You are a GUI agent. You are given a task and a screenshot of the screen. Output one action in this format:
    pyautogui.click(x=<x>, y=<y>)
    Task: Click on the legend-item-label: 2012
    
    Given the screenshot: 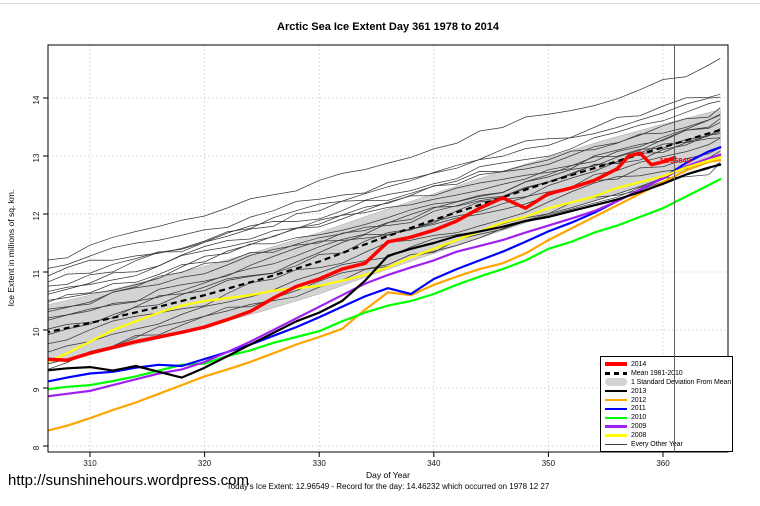 What is the action you would take?
    pyautogui.click(x=639, y=400)
    